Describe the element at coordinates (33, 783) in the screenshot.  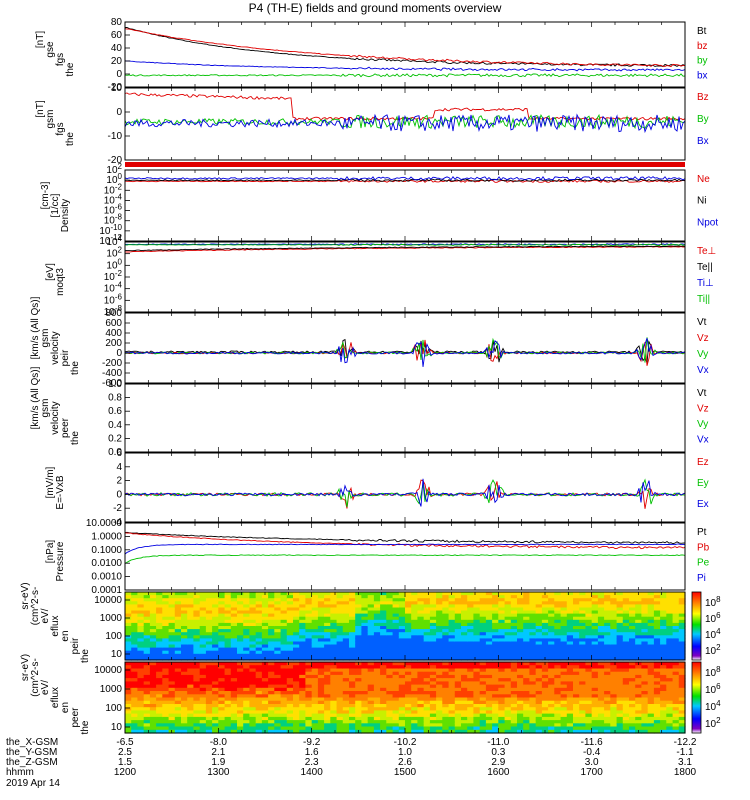
I see `footer-date: 2019 Apr 14` at that location.